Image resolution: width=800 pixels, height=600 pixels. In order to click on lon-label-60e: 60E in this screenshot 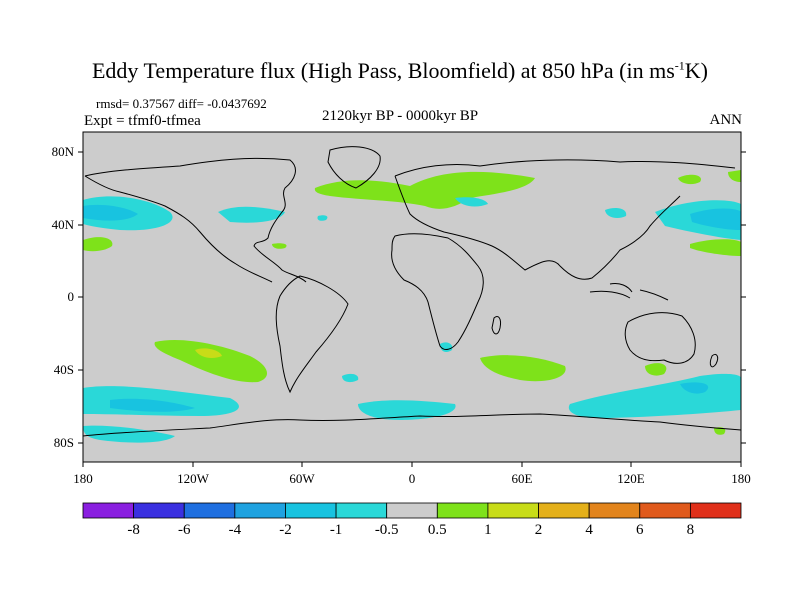, I will do `click(522, 478)`.